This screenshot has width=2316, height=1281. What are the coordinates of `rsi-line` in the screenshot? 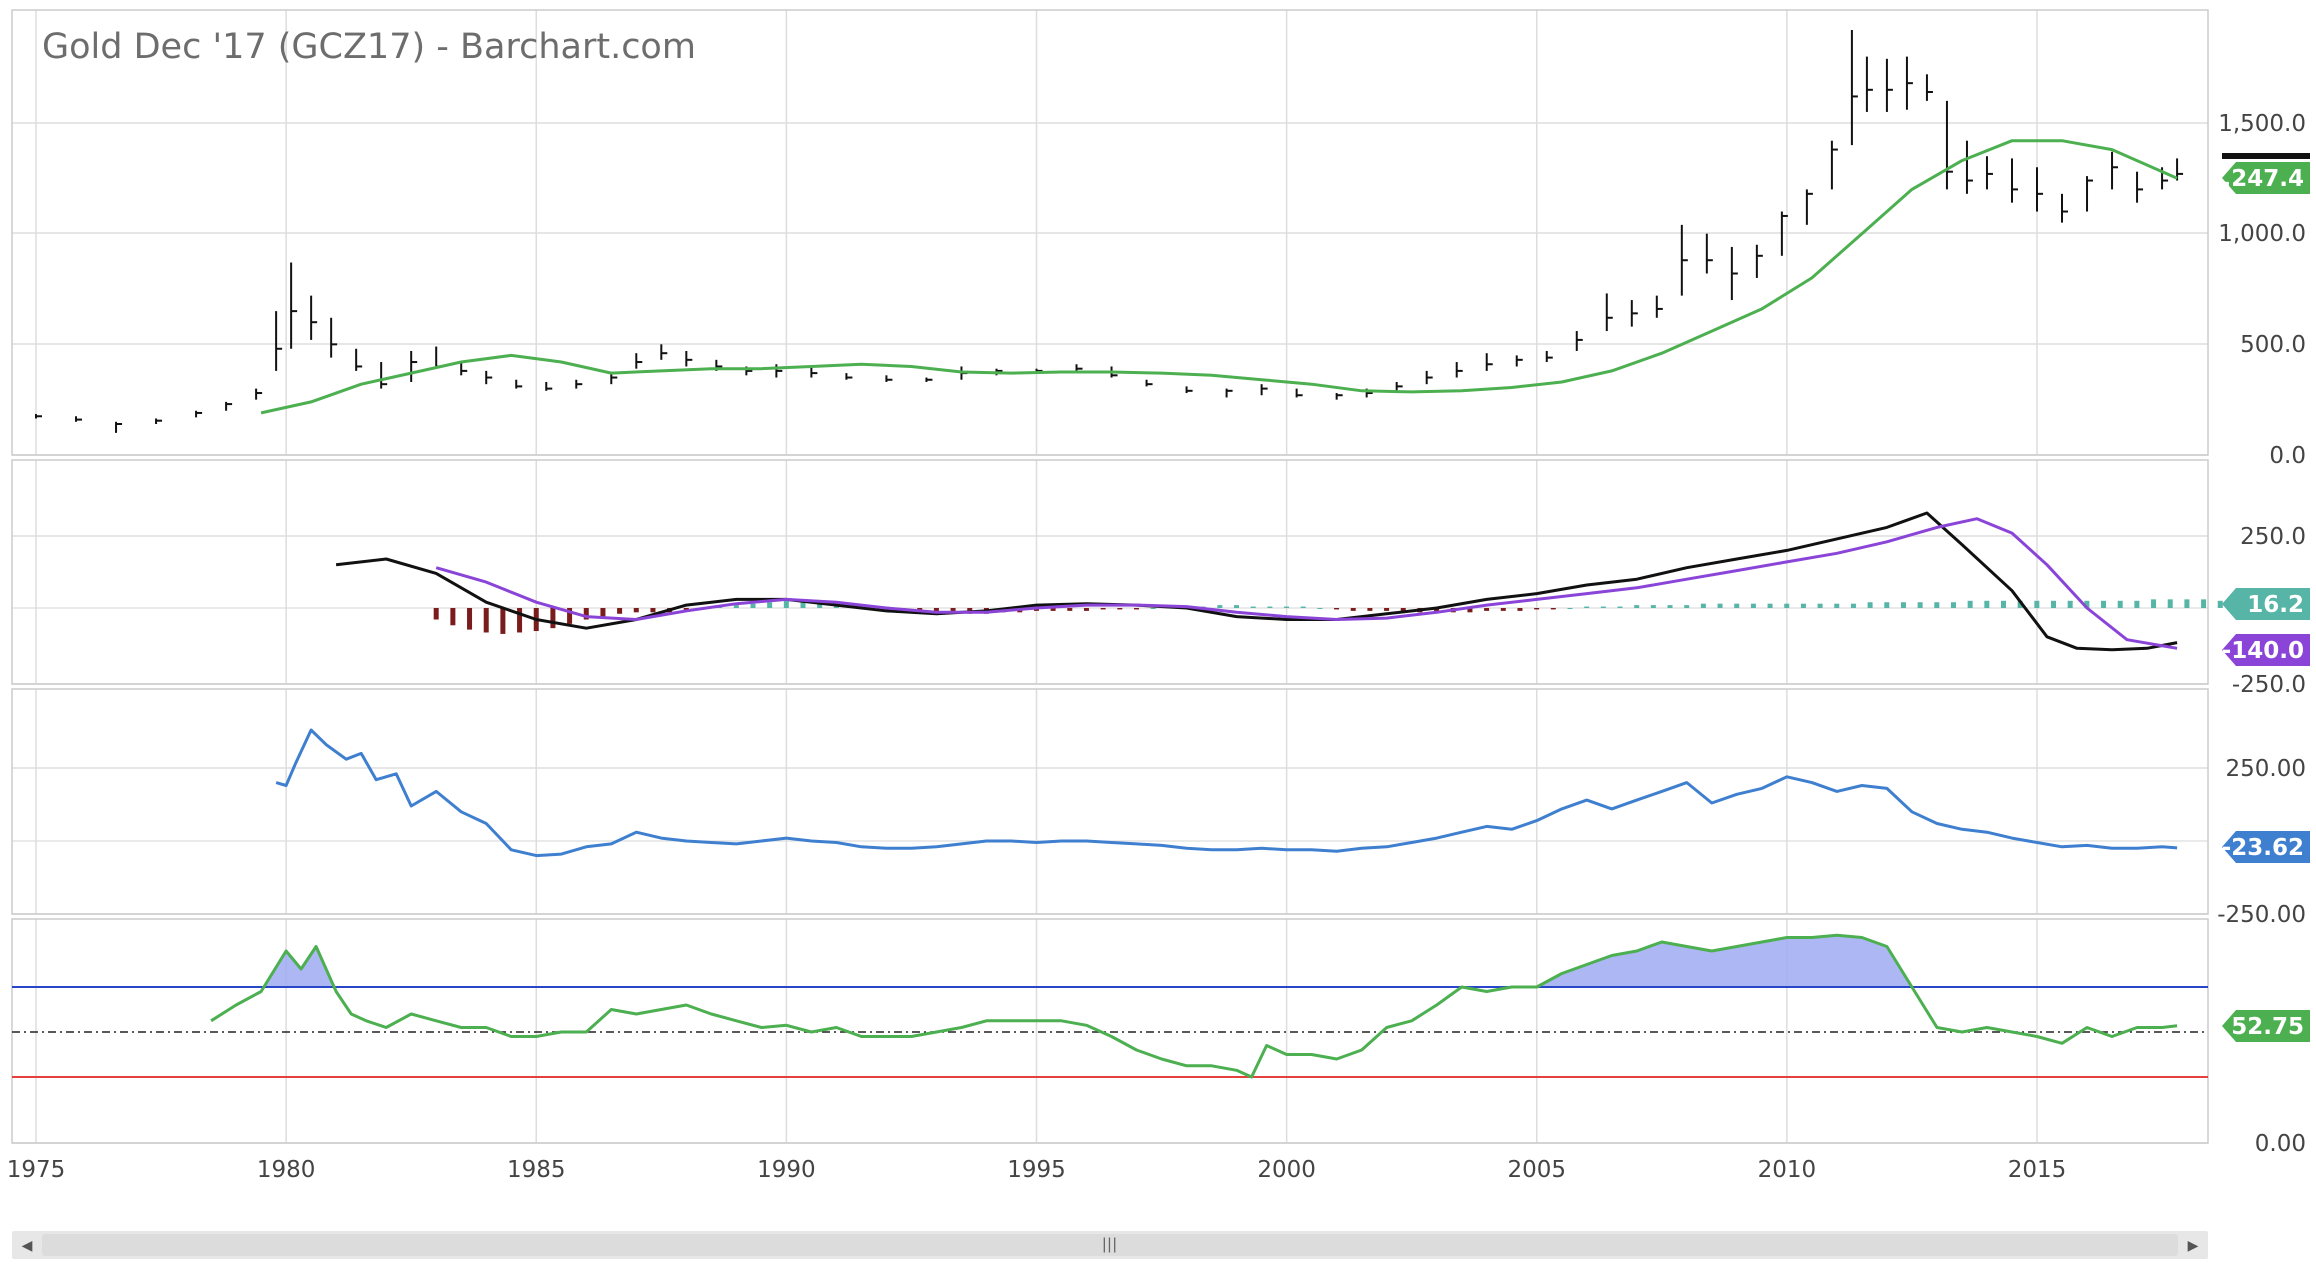 It's located at (1194, 1006).